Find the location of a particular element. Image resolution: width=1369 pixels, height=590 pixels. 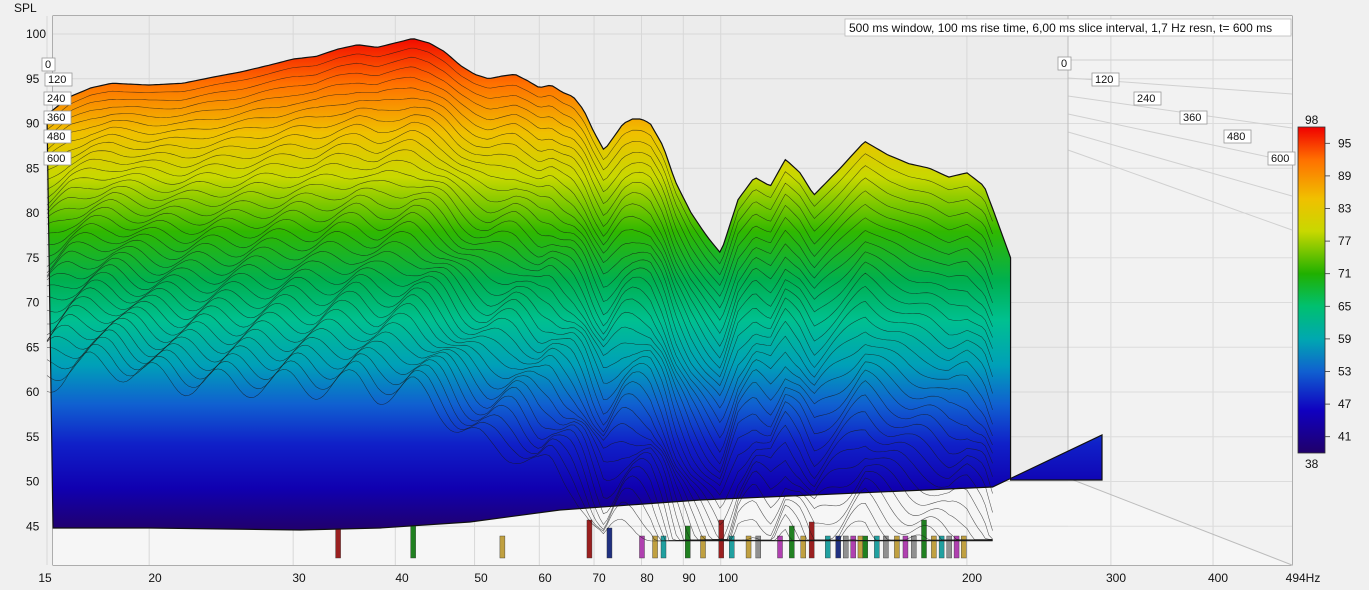

y-axis-label: SPL is located at coordinates (25, 8).